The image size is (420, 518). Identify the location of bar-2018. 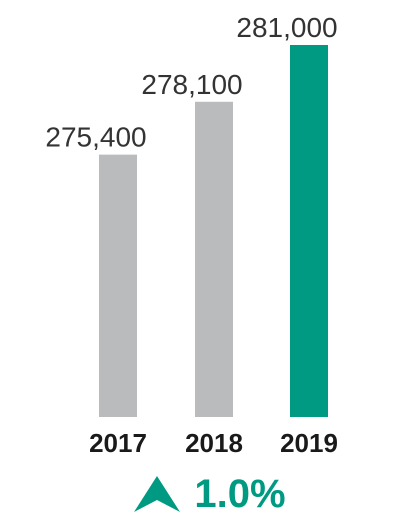
(214, 259).